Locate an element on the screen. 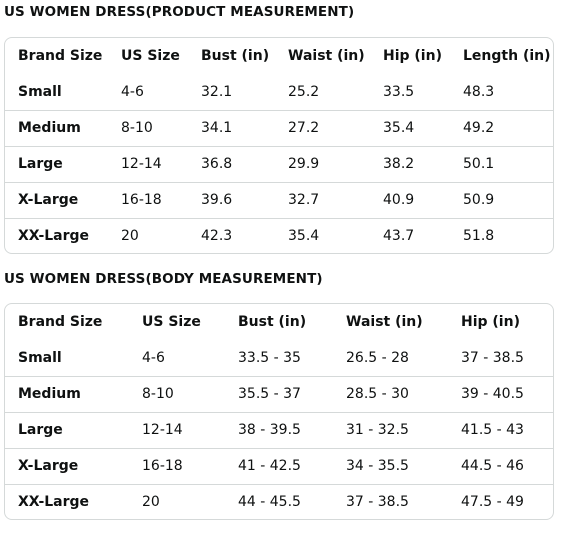 The image size is (572, 533). product-measurement-title: US WOMEN DRESS(PRODUCT MEASUREMENT) is located at coordinates (179, 12).